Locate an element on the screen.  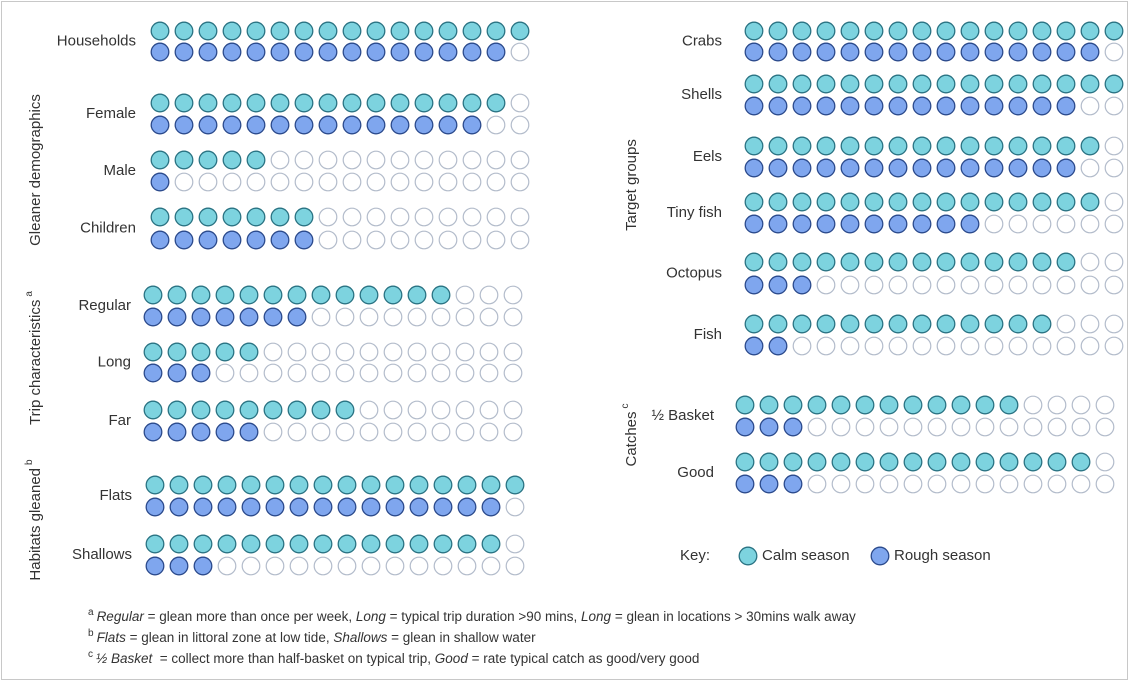
row-label: Regular is located at coordinates (104, 305).